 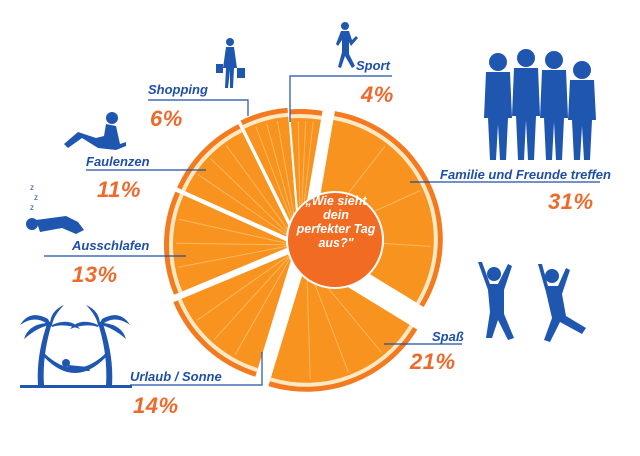 I want to click on label-urlaub: Urlaub / Sonne, so click(x=176, y=376).